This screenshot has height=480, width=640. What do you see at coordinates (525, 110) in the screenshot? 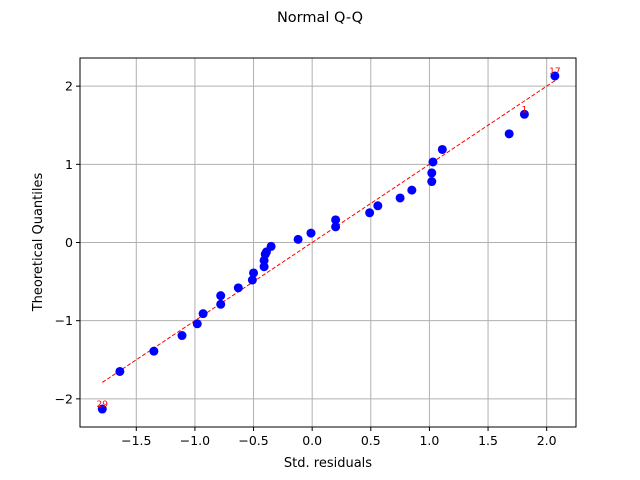
I see `point-annotation: 1` at bounding box center [525, 110].